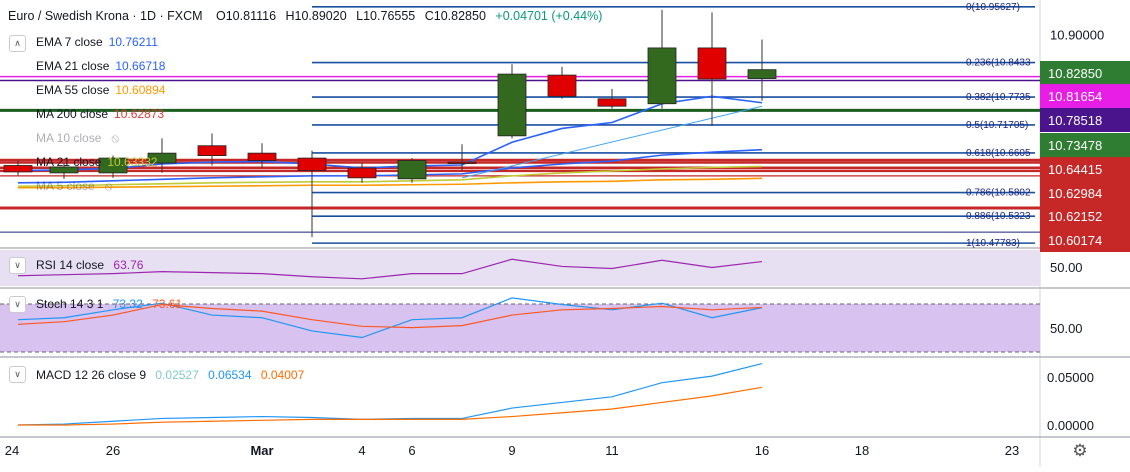 This screenshot has width=1130, height=472. I want to click on close-label: C, so click(429, 16).